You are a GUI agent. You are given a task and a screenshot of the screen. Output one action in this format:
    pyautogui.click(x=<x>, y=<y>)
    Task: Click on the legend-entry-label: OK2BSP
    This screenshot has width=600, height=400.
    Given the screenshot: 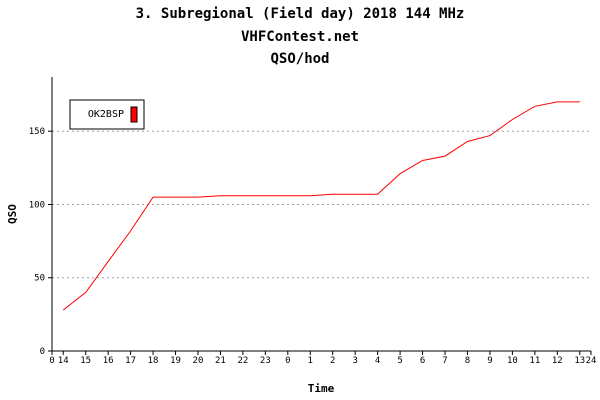 What is the action you would take?
    pyautogui.click(x=106, y=114)
    